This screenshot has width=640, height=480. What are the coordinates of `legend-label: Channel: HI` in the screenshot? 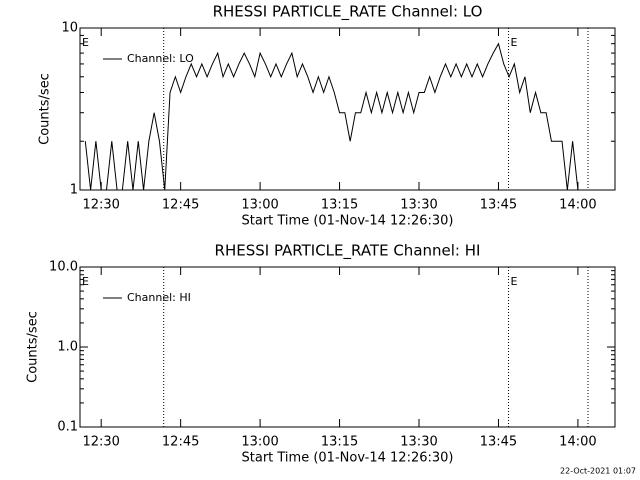 It's located at (159, 297).